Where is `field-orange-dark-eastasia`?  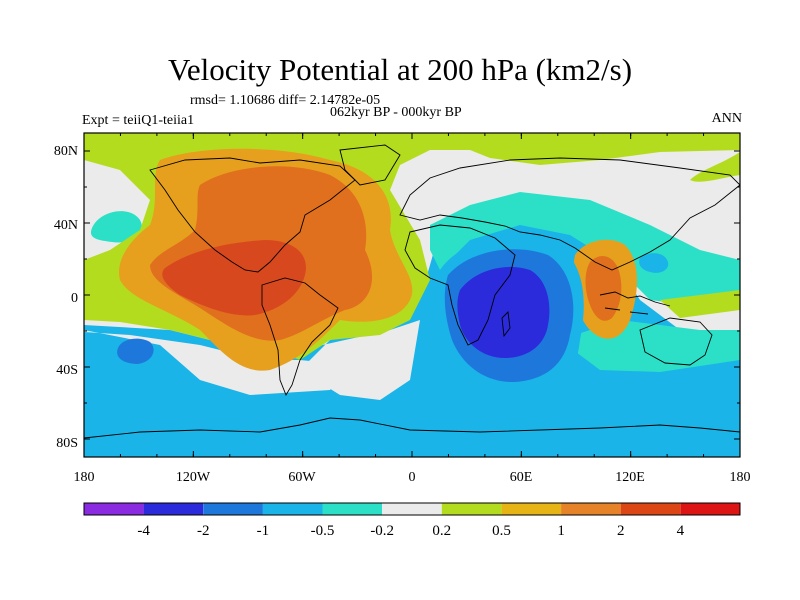
field-orange-dark-eastasia is located at coordinates (603, 288).